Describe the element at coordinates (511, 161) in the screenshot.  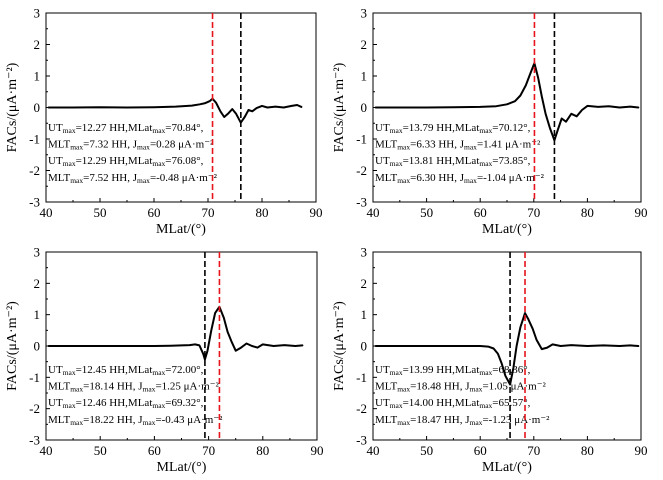
I see `annotation-text: =73.85°,` at that location.